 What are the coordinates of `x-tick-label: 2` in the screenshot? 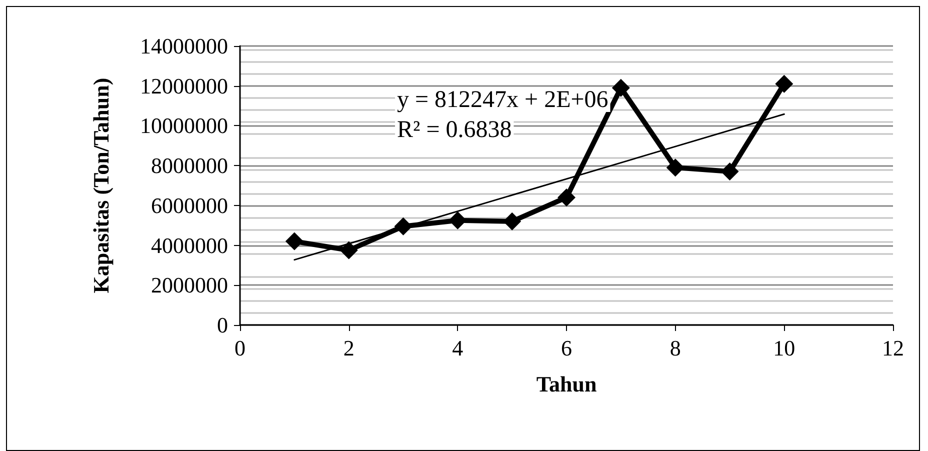 It's located at (348, 348).